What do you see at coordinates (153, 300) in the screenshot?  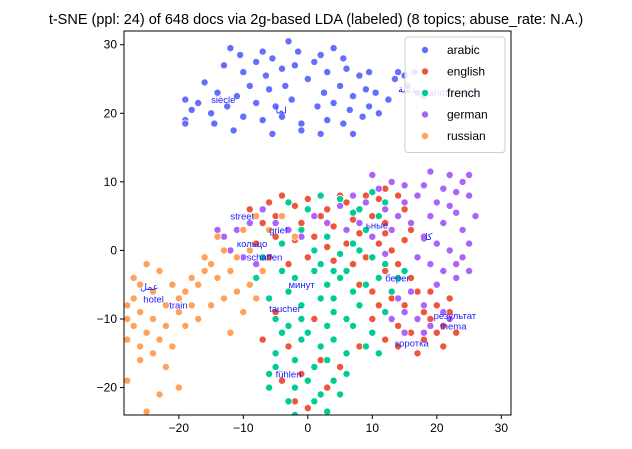 I see `annotation-13: hotel` at bounding box center [153, 300].